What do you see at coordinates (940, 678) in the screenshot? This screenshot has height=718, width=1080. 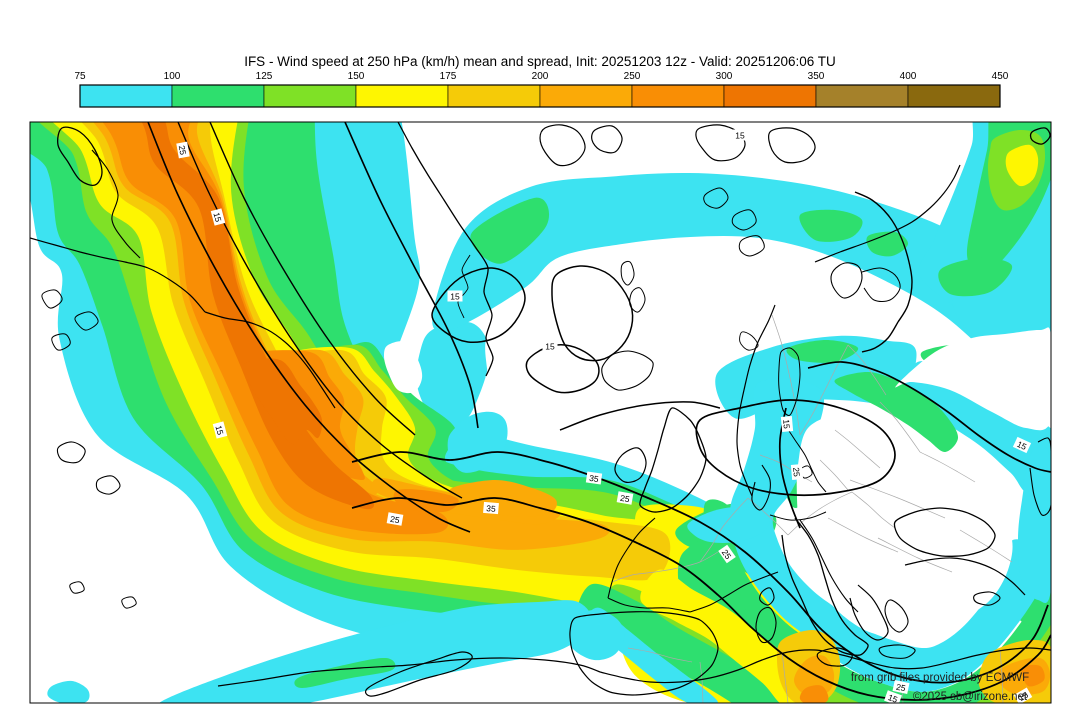 I see `svg-text:from grib files provided by EC: from grib files provided by ECMWF` at bounding box center [940, 678].